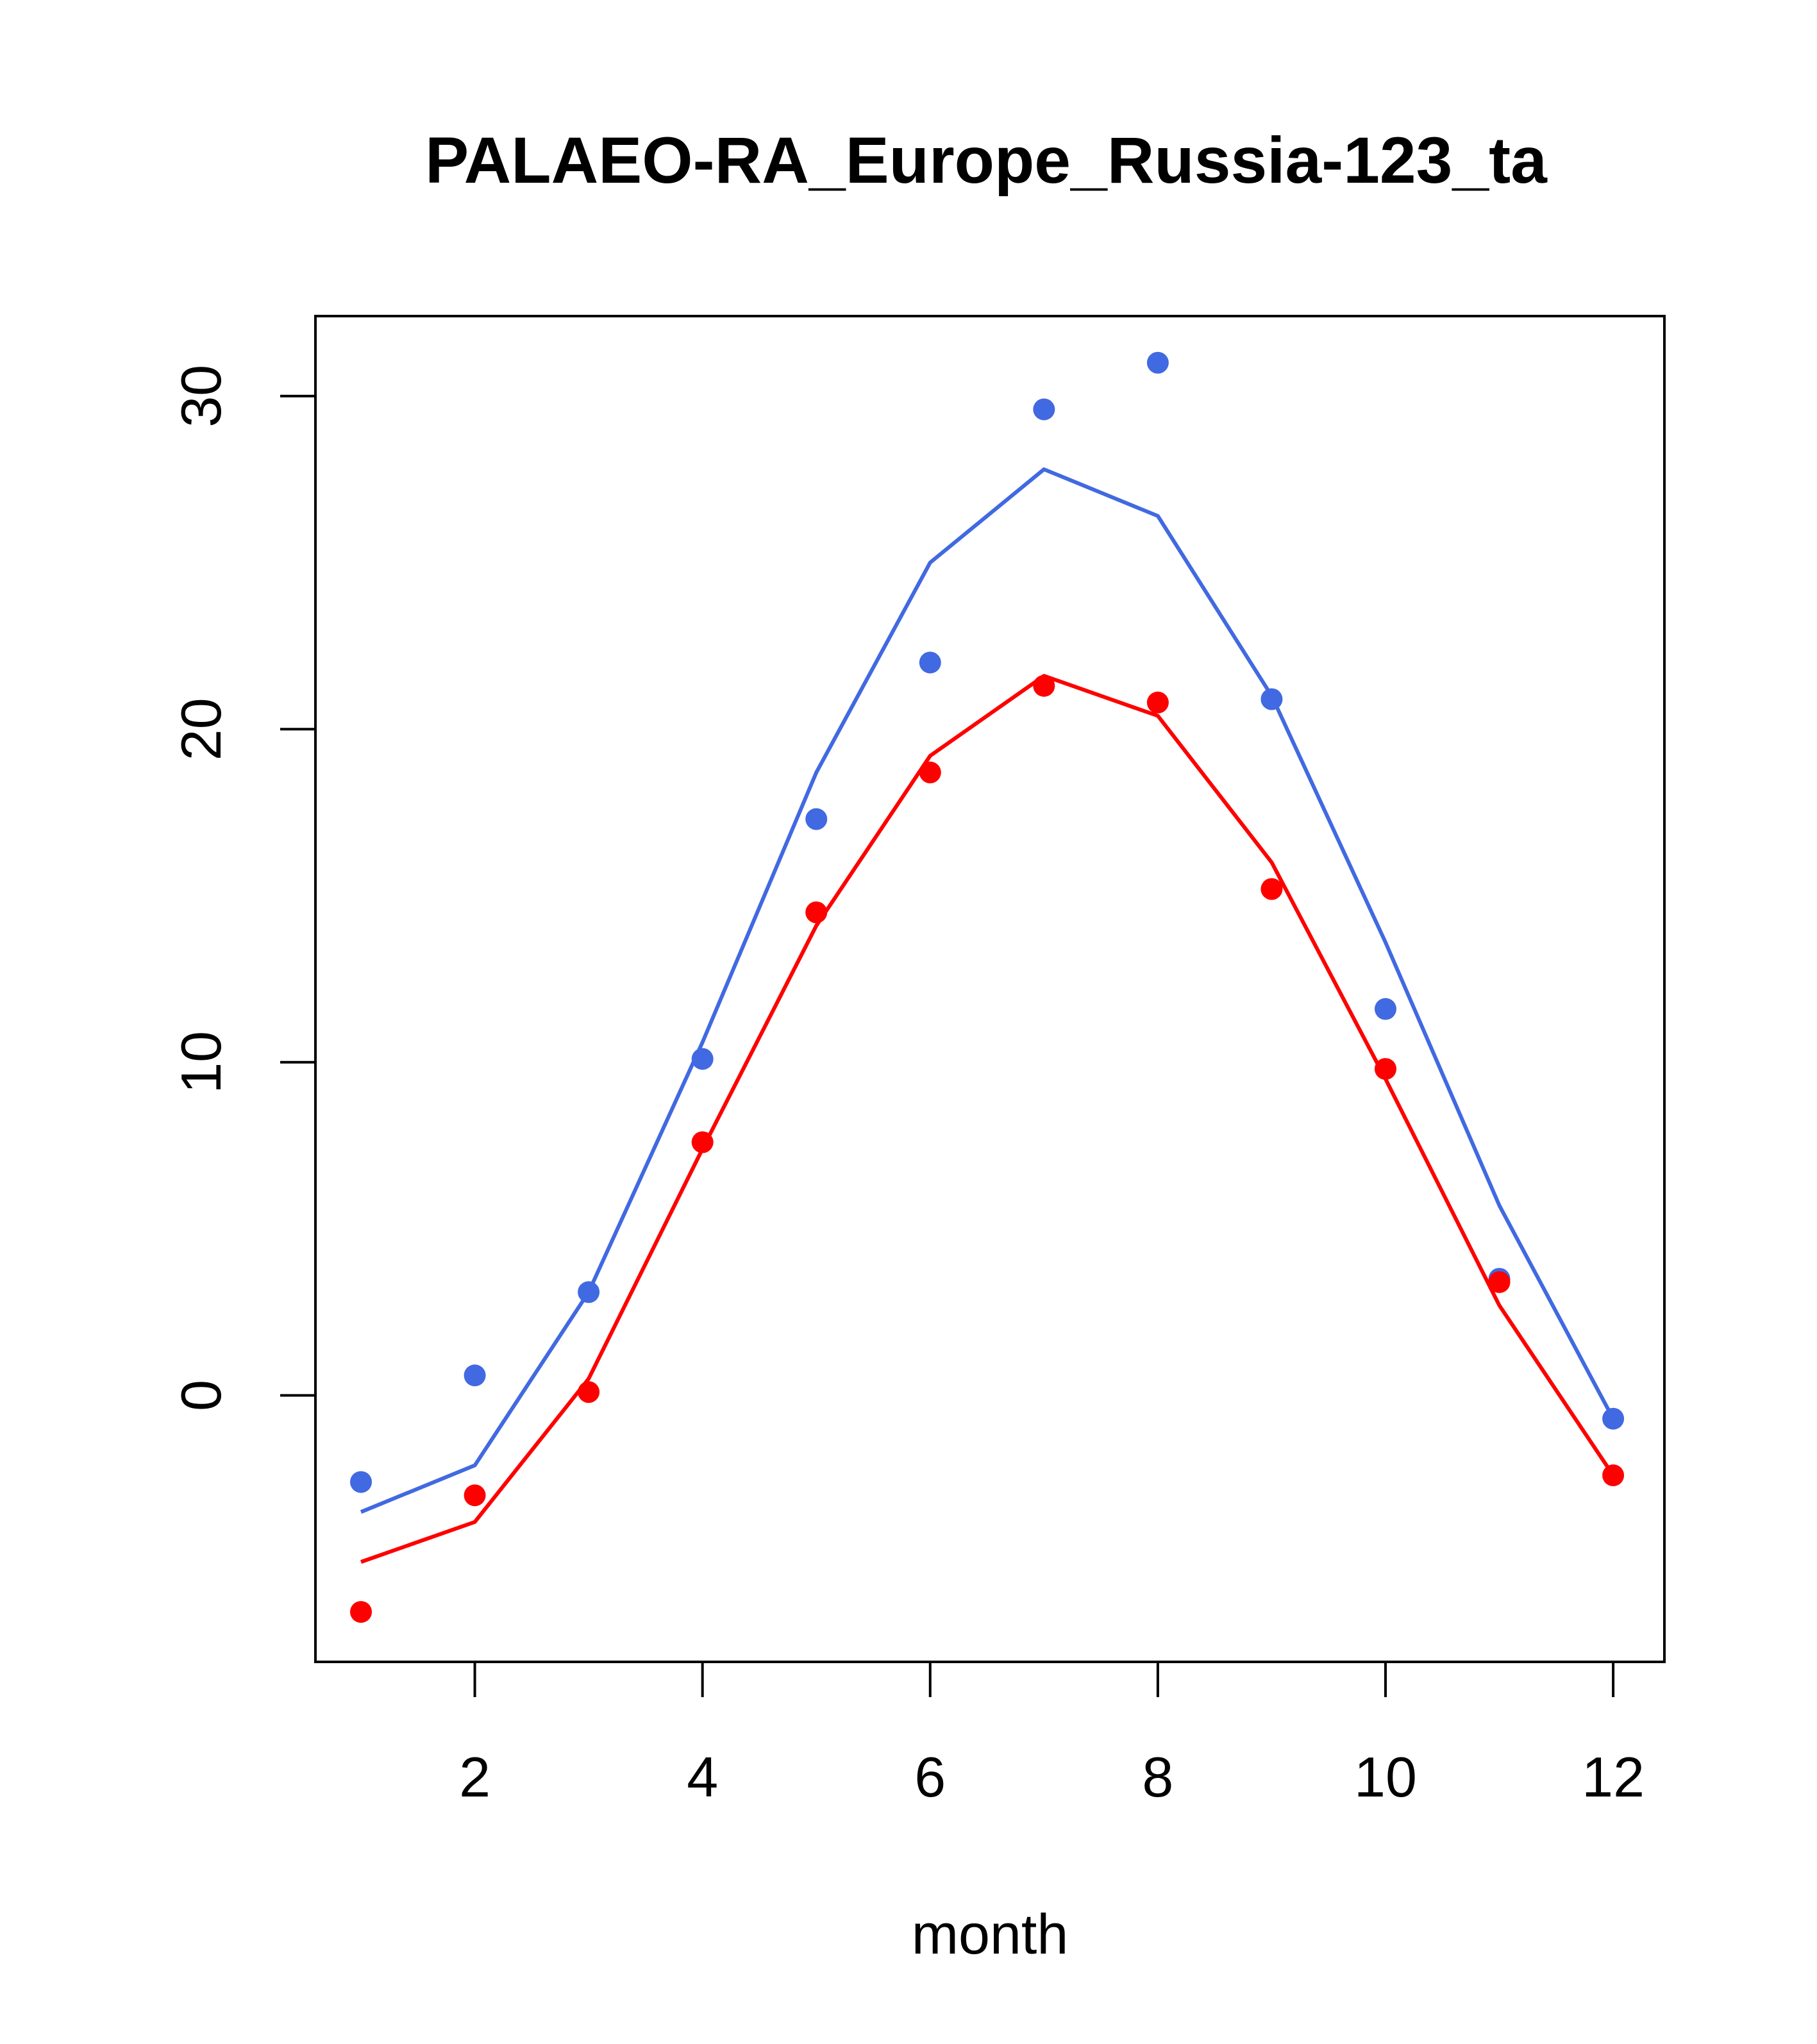 The image size is (1817, 2044). Describe the element at coordinates (201, 1396) in the screenshot. I see `y-tick-label: 0` at that location.